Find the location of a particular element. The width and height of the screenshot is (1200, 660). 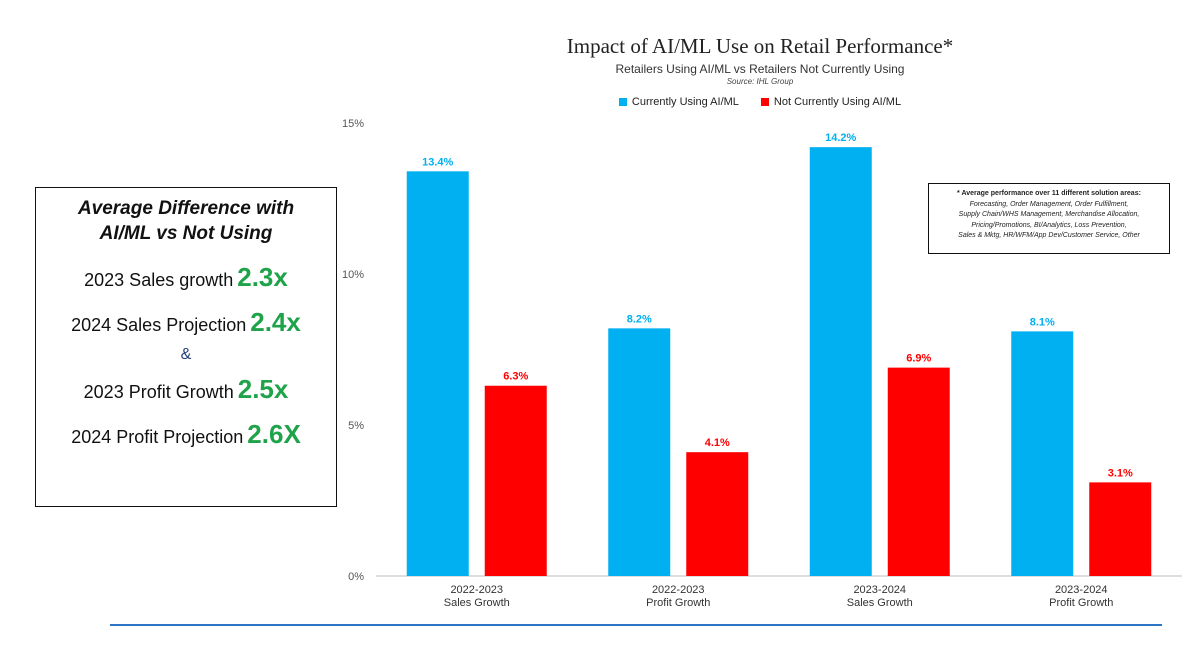

y-tick-label: 10% is located at coordinates (353, 275).